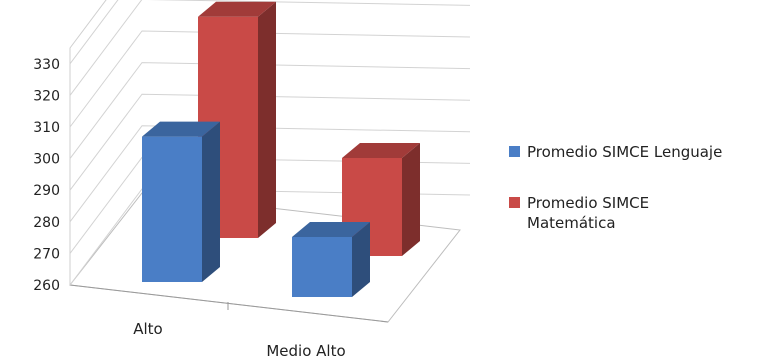 This screenshot has width=762, height=360. What do you see at coordinates (46, 96) in the screenshot?
I see `y-tick-label: 320` at bounding box center [46, 96].